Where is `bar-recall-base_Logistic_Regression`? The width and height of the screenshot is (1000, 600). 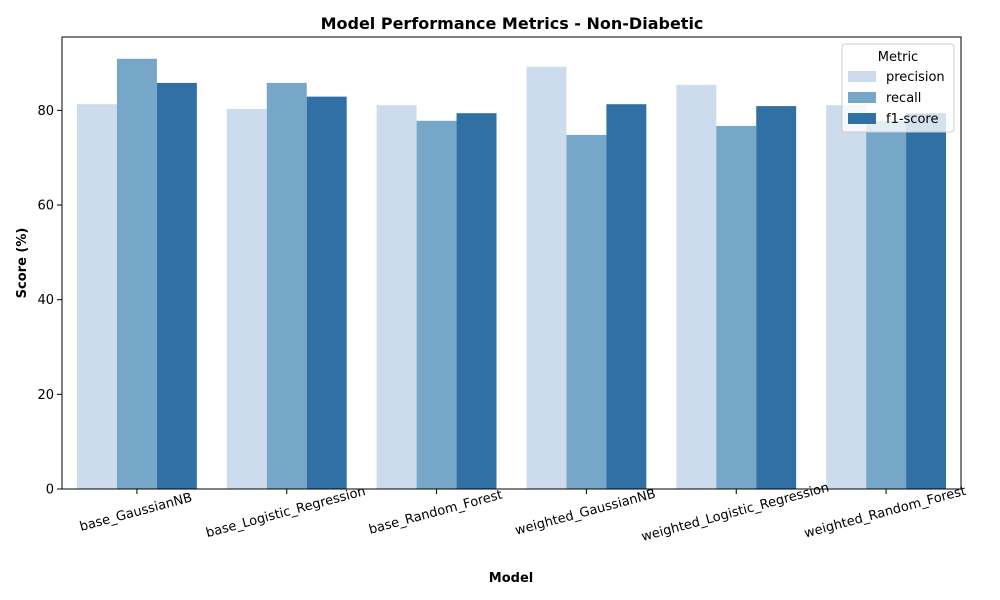
bar-recall-base_Logistic_Regression is located at coordinates (286, 286).